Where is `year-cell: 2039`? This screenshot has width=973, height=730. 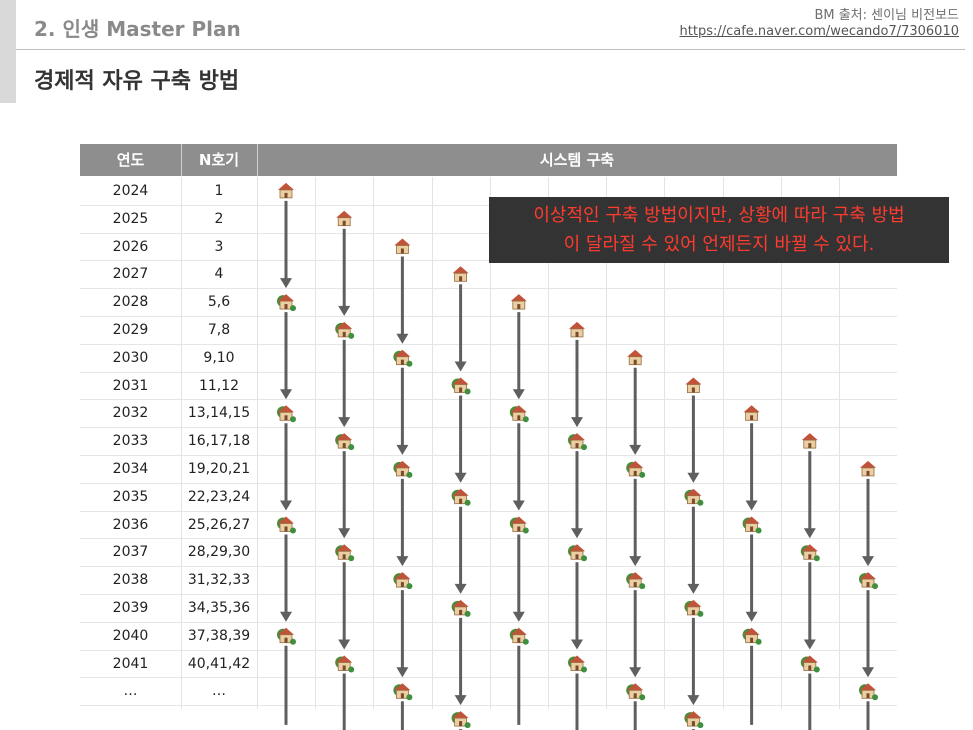 year-cell: 2039 is located at coordinates (130, 608).